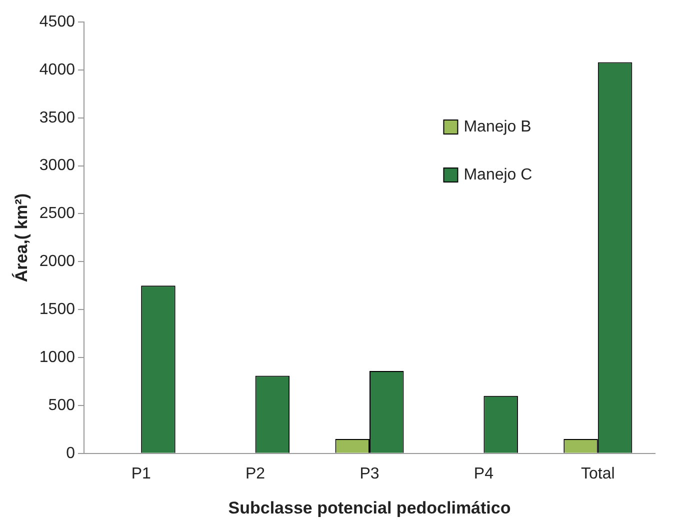 The height and width of the screenshot is (531, 673). What do you see at coordinates (57, 309) in the screenshot?
I see `y-tick-label: 1500` at bounding box center [57, 309].